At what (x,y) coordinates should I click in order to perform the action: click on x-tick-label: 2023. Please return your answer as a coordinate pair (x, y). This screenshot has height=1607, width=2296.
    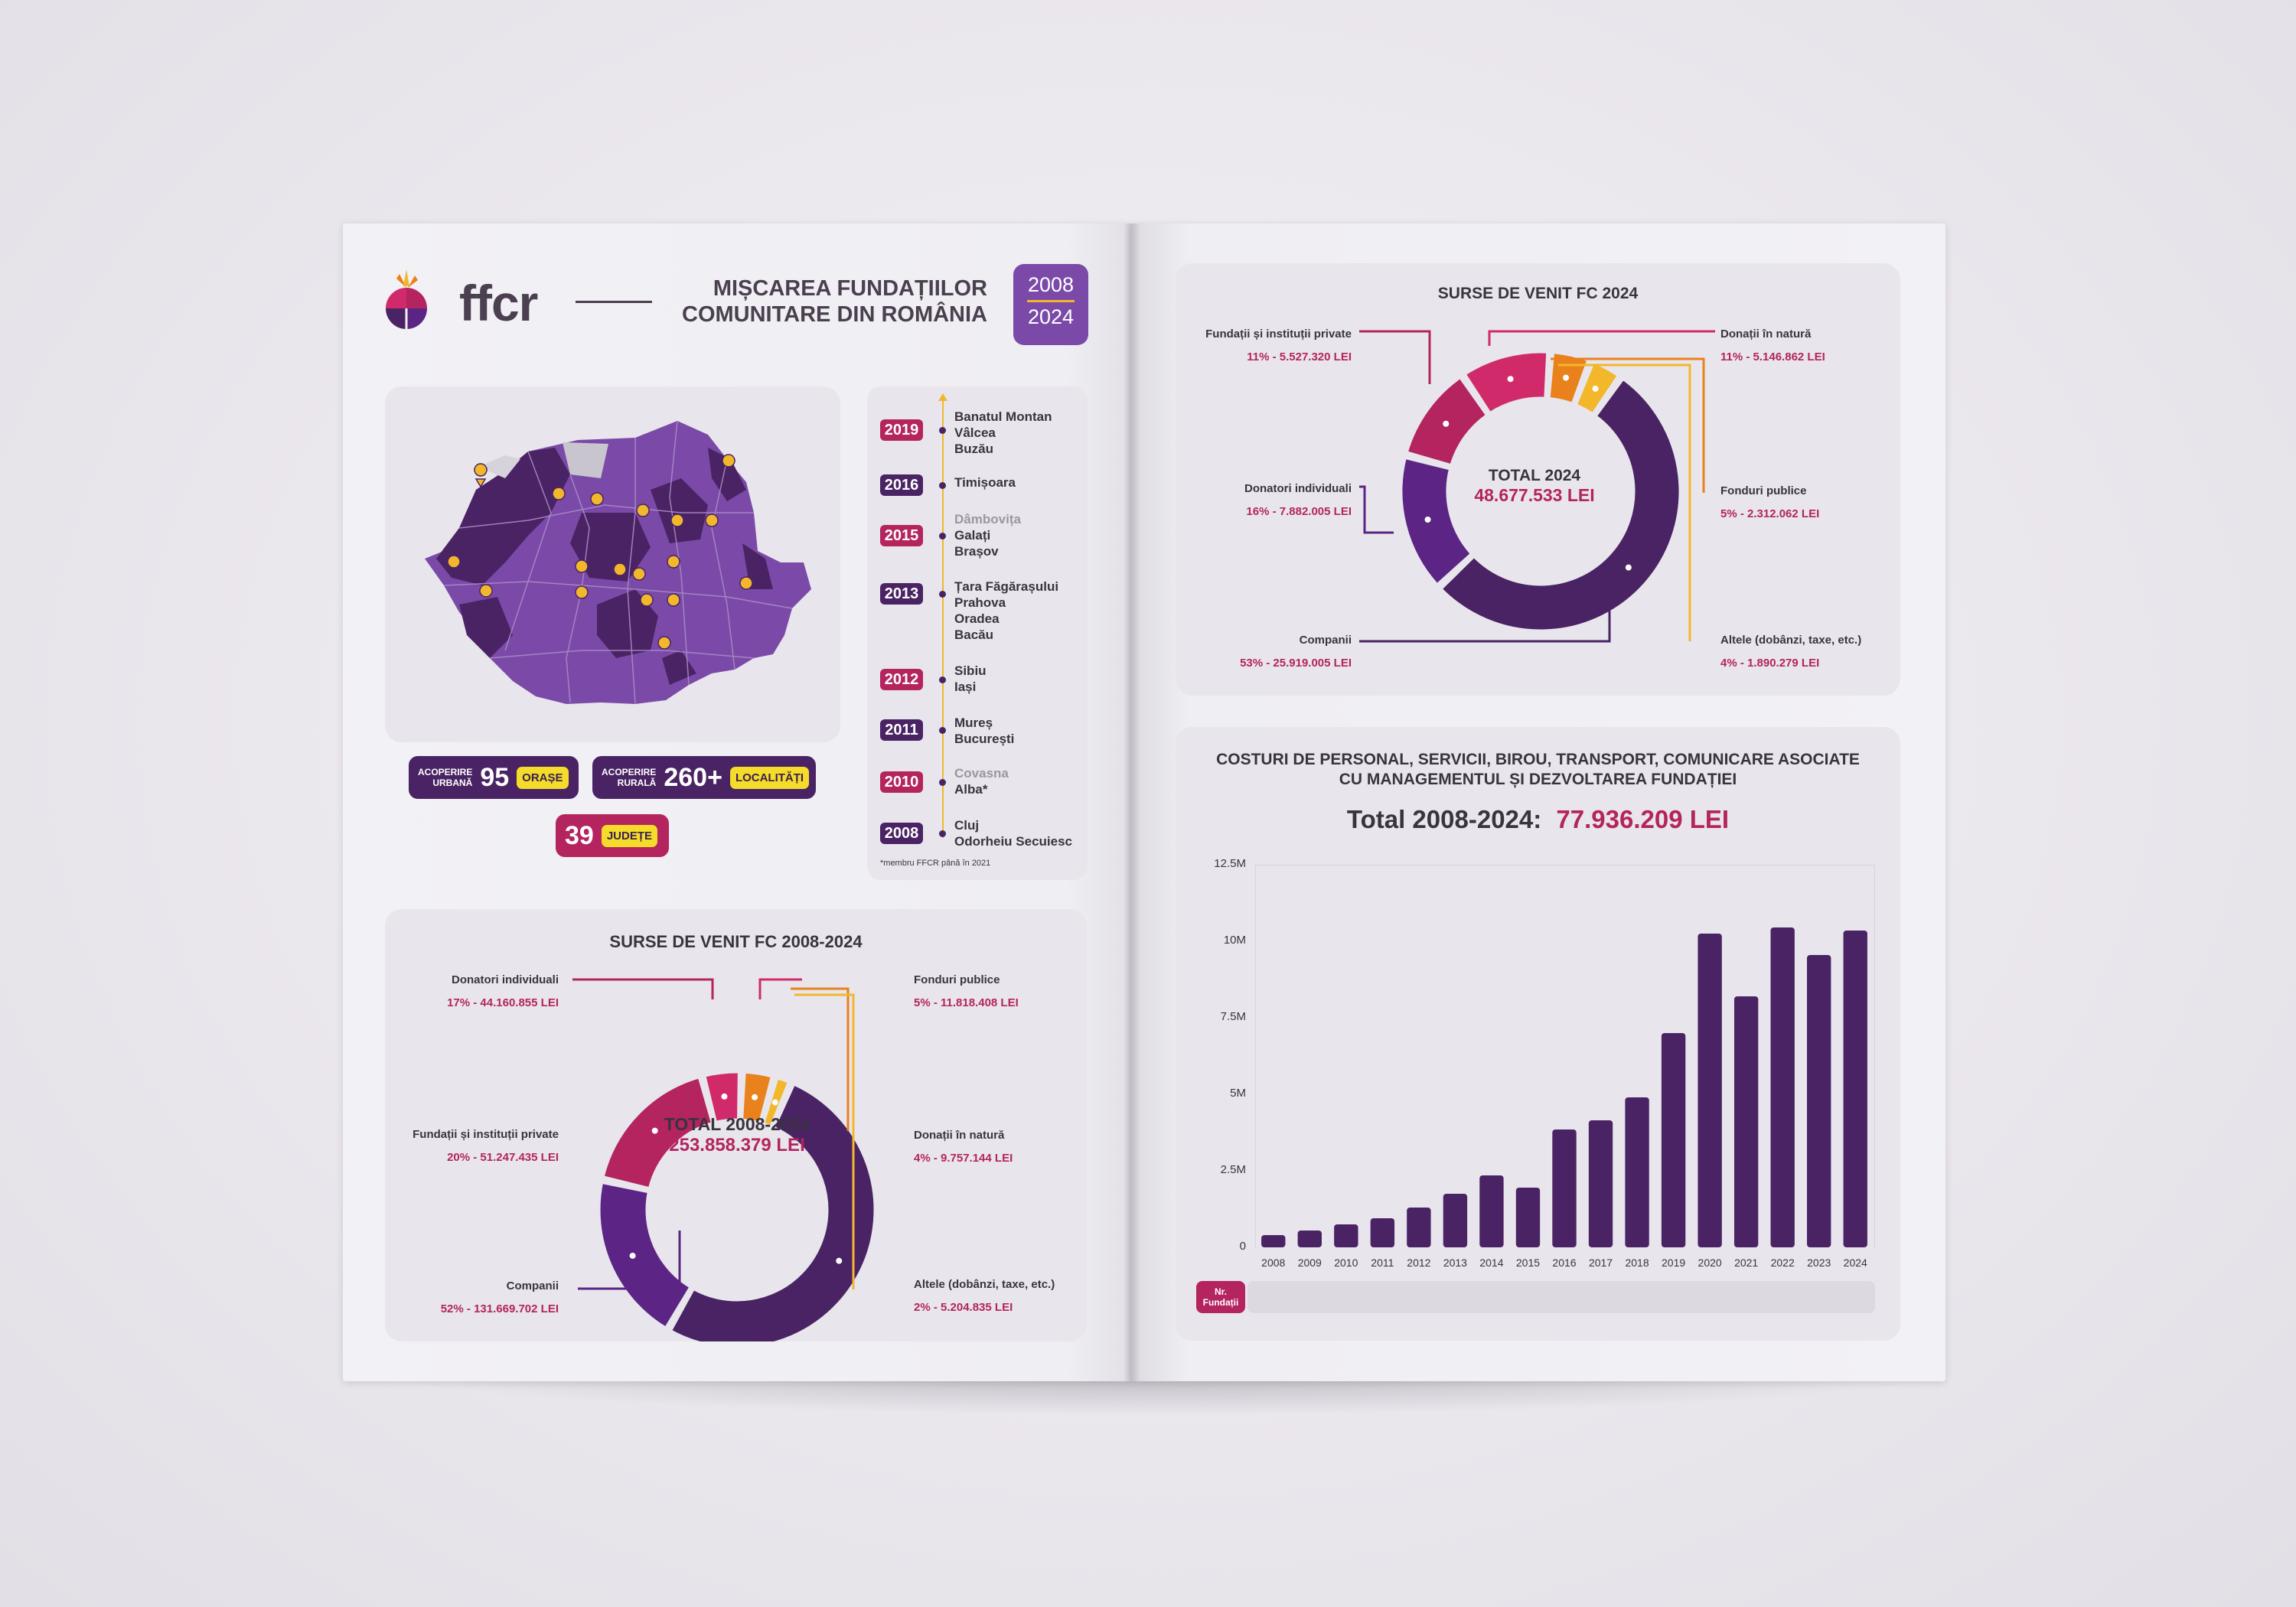
    Looking at the image, I should click on (1819, 1263).